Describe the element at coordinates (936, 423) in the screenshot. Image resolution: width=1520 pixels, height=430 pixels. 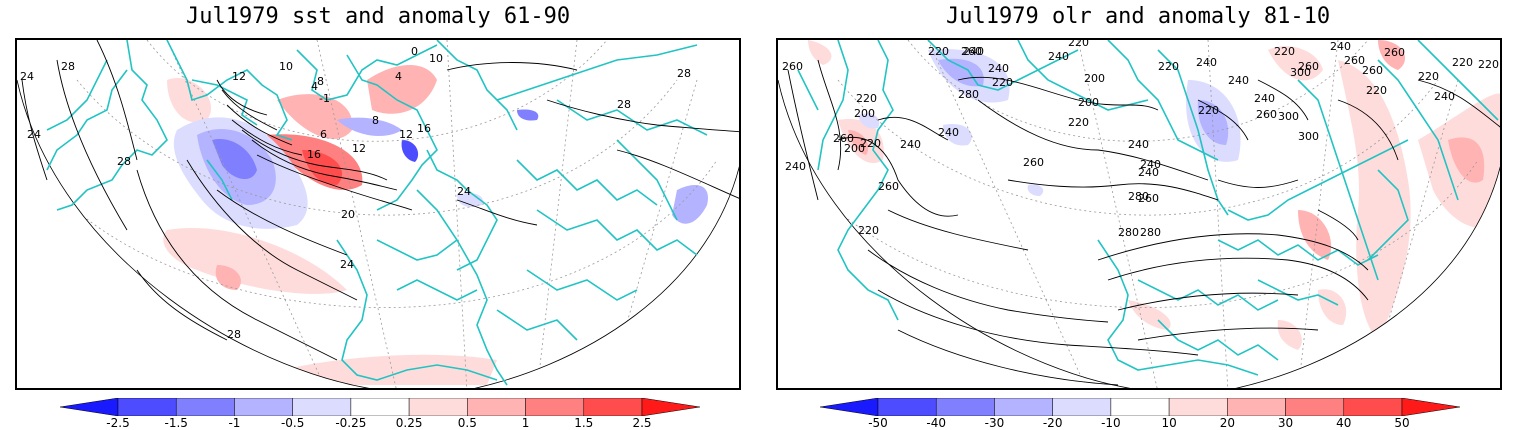
I see `colorbar-tick-label: -40` at that location.